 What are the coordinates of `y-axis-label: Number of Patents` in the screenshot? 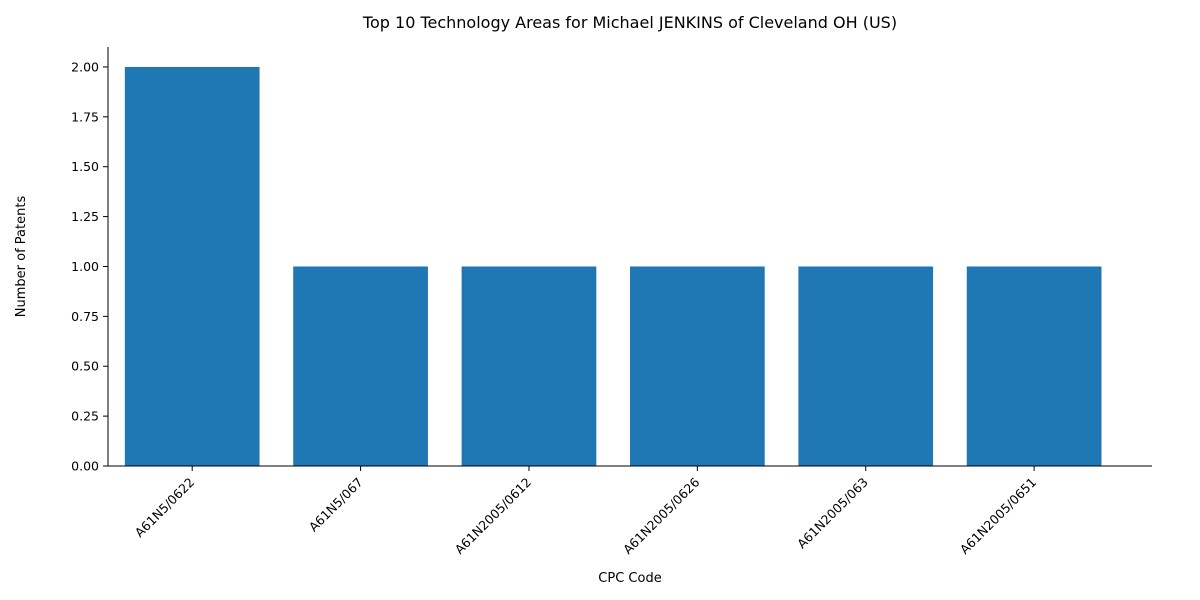 It's located at (21, 257).